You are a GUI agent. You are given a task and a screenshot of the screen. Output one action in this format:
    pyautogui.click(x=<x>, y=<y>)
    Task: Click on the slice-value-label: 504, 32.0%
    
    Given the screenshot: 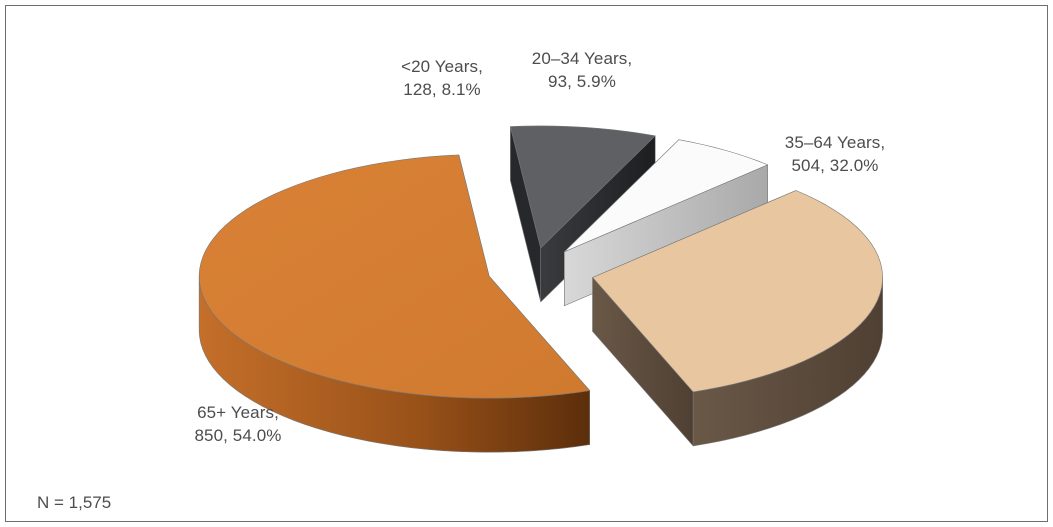 What is the action you would take?
    pyautogui.click(x=834, y=165)
    